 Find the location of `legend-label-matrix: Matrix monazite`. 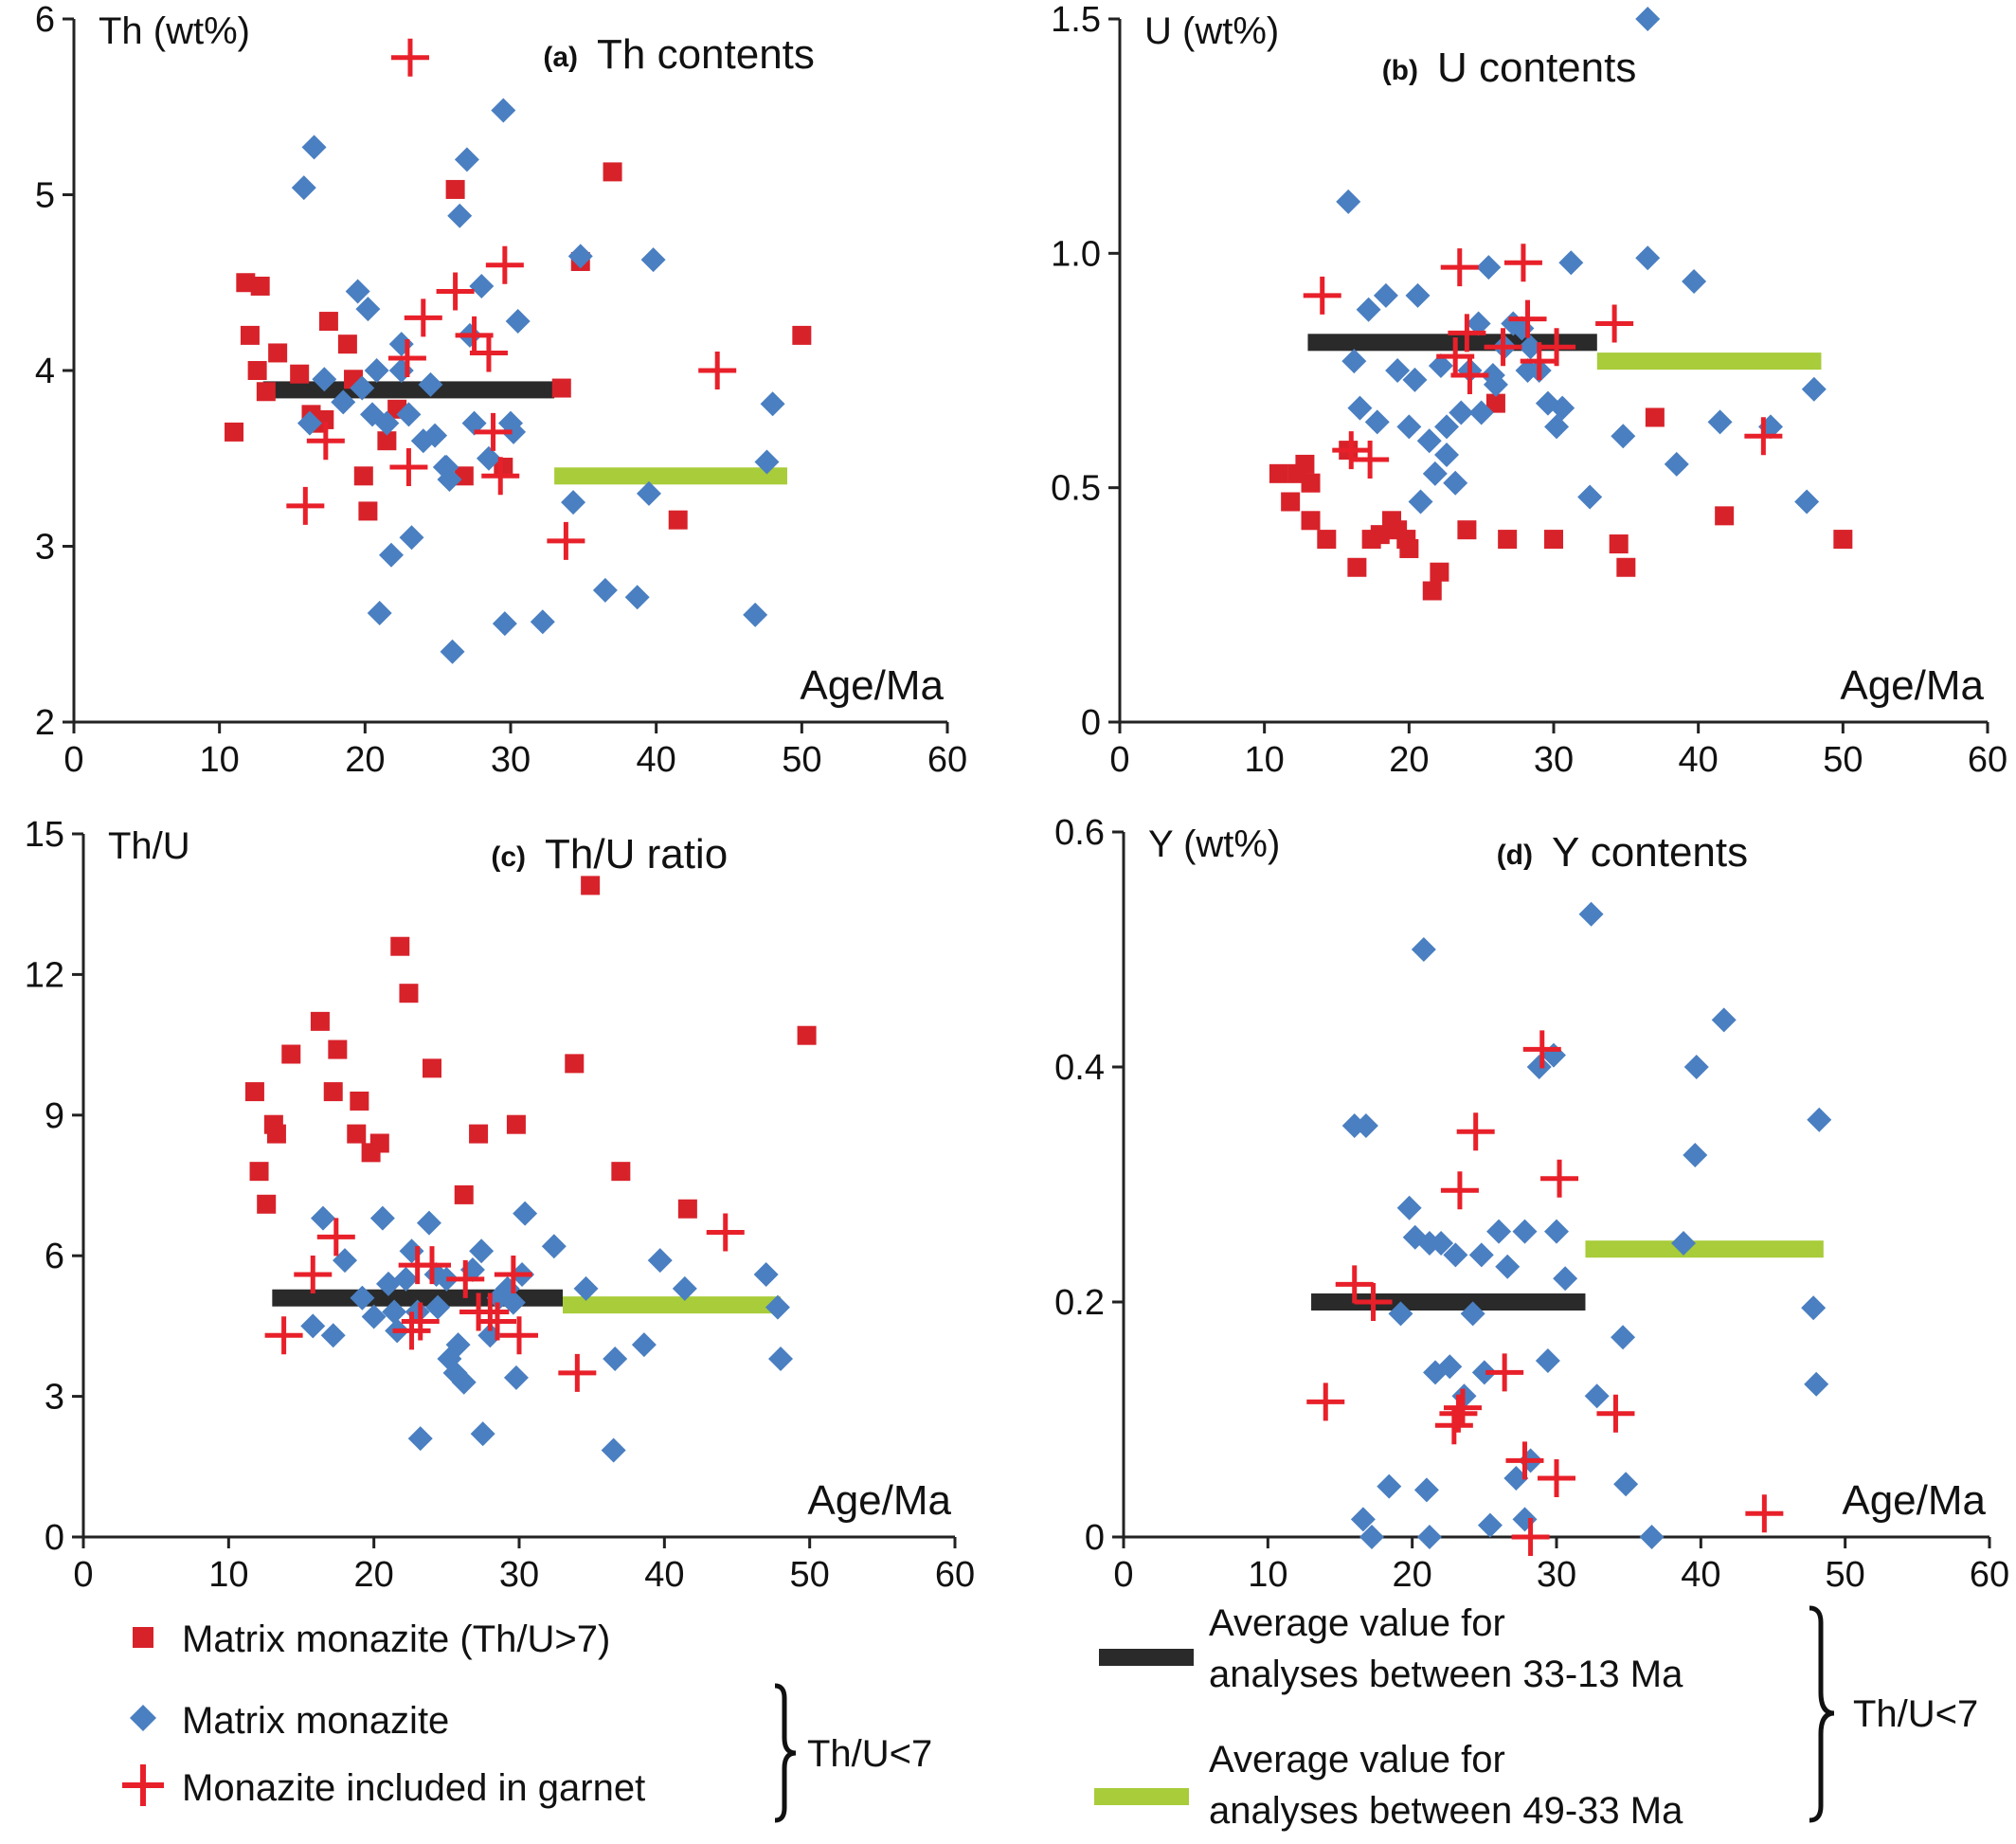

legend-label-matrix: Matrix monazite is located at coordinates (315, 1721).